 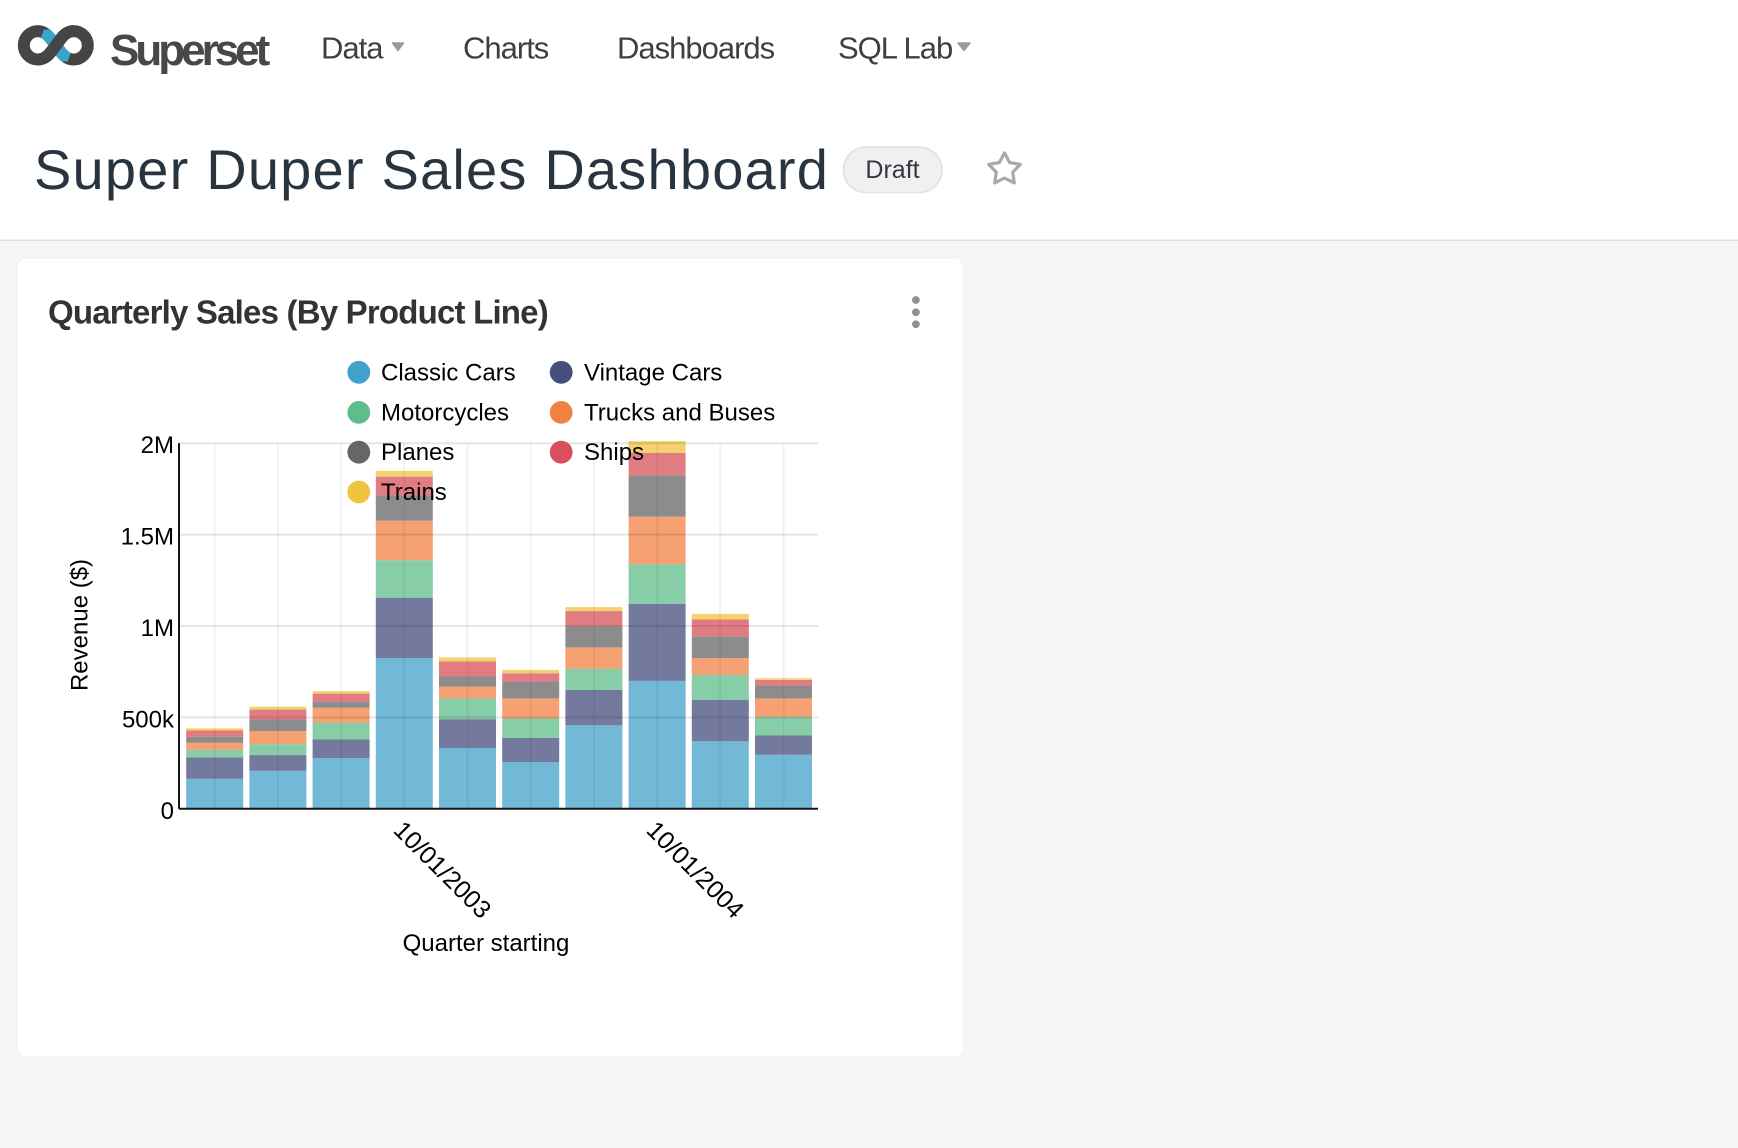 I want to click on svg-text: 500k, so click(x=148, y=719).